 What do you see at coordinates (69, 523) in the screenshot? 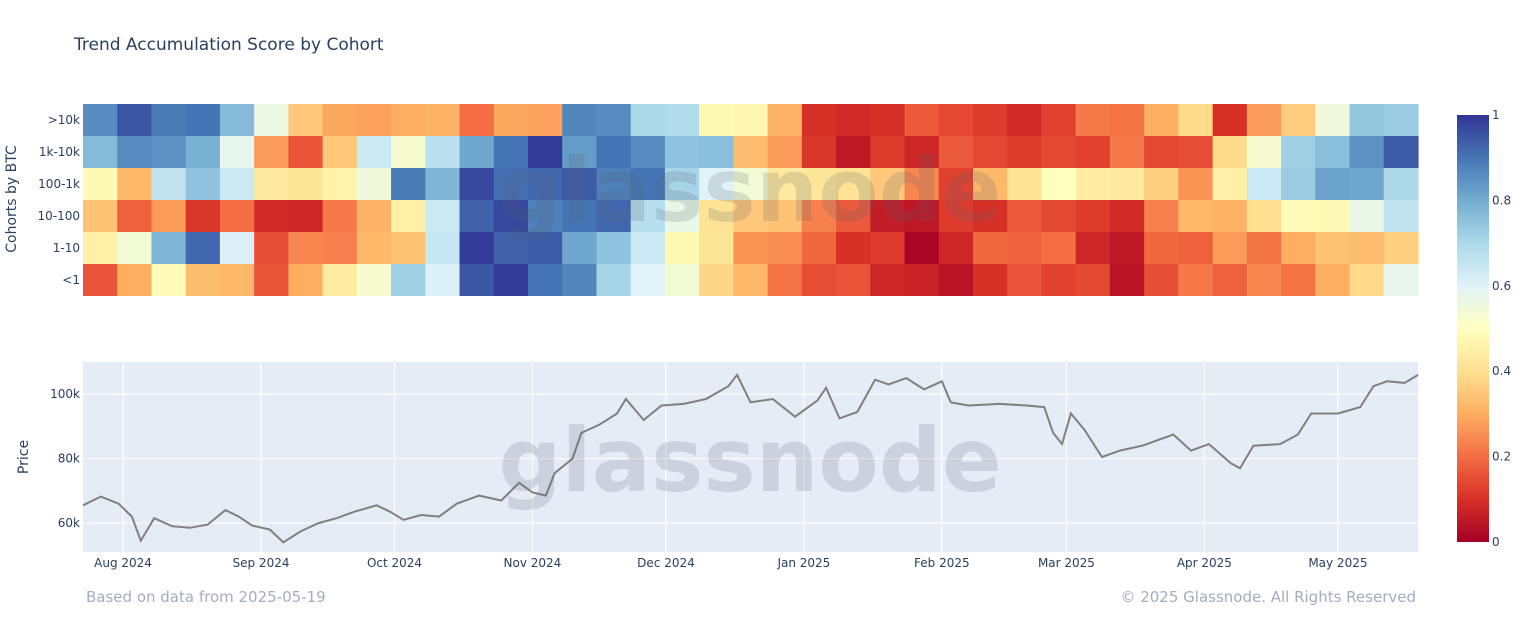
I see `price-y-tick-label: 60k` at bounding box center [69, 523].